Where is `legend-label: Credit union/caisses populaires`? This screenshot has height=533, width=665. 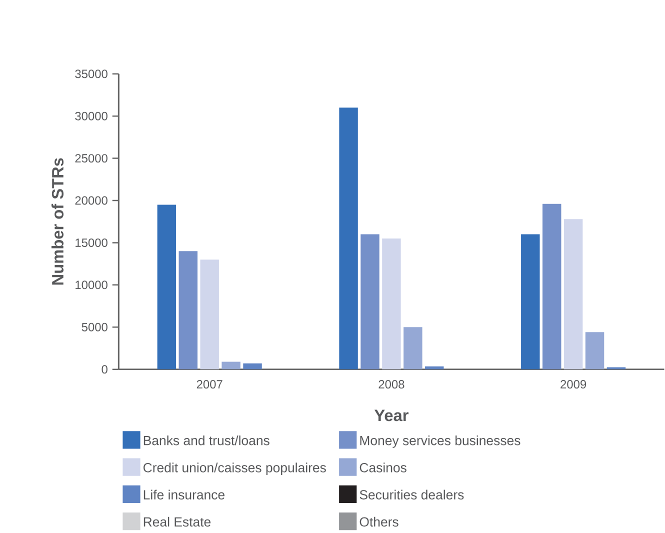
legend-label: Credit union/caisses populaires is located at coordinates (235, 468).